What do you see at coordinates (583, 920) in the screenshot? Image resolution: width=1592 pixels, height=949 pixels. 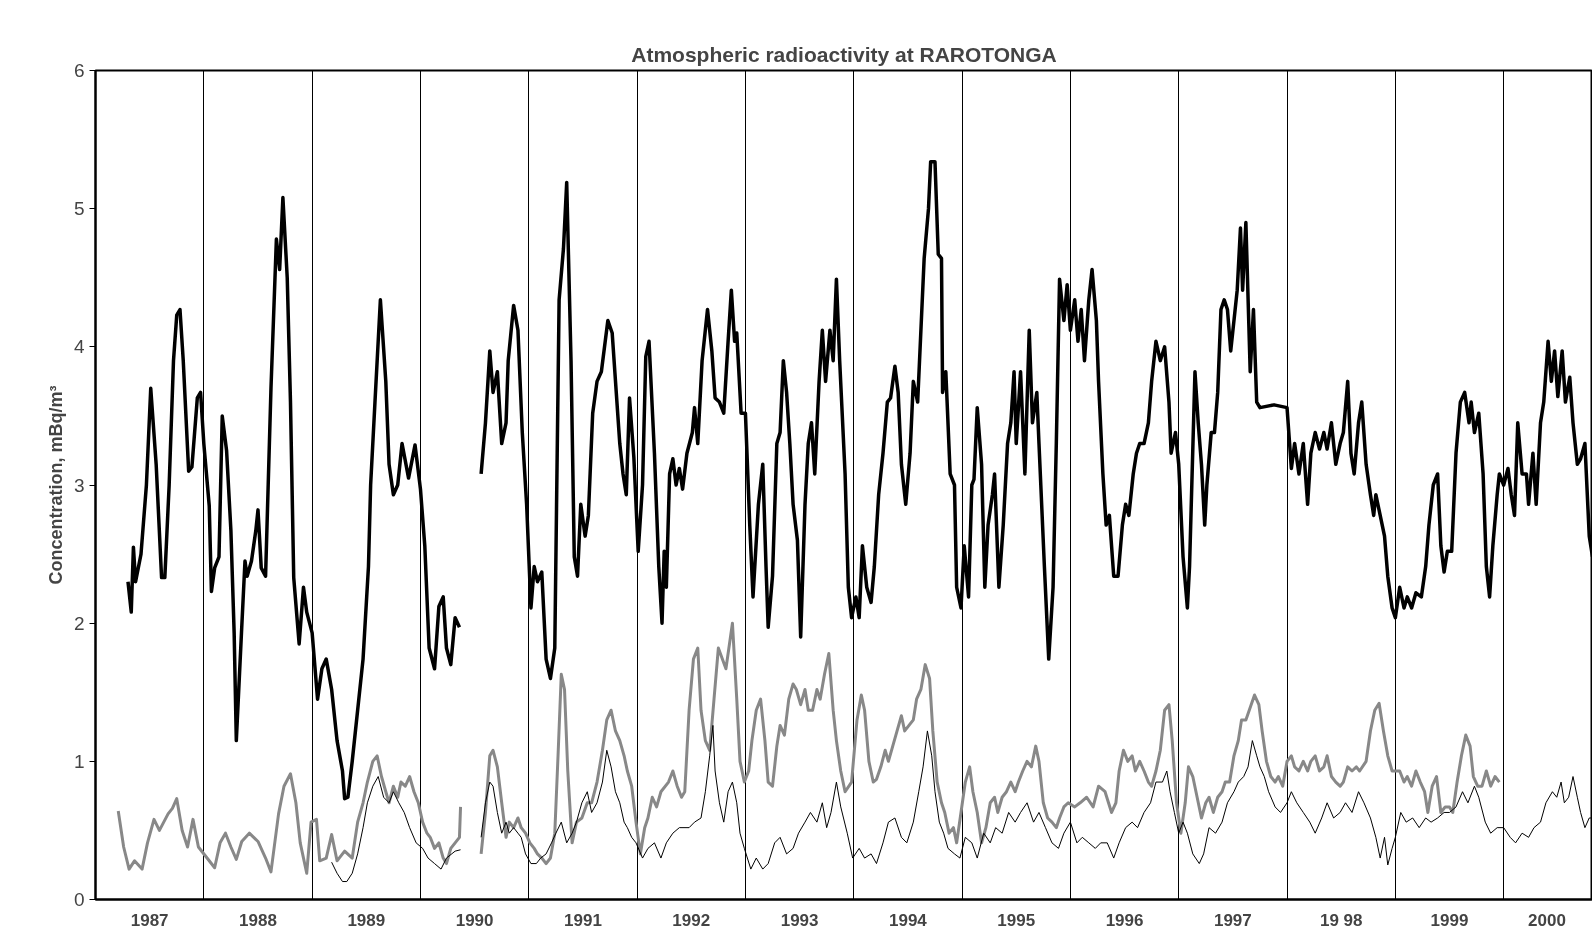 I see `x-tick-label: 1991` at bounding box center [583, 920].